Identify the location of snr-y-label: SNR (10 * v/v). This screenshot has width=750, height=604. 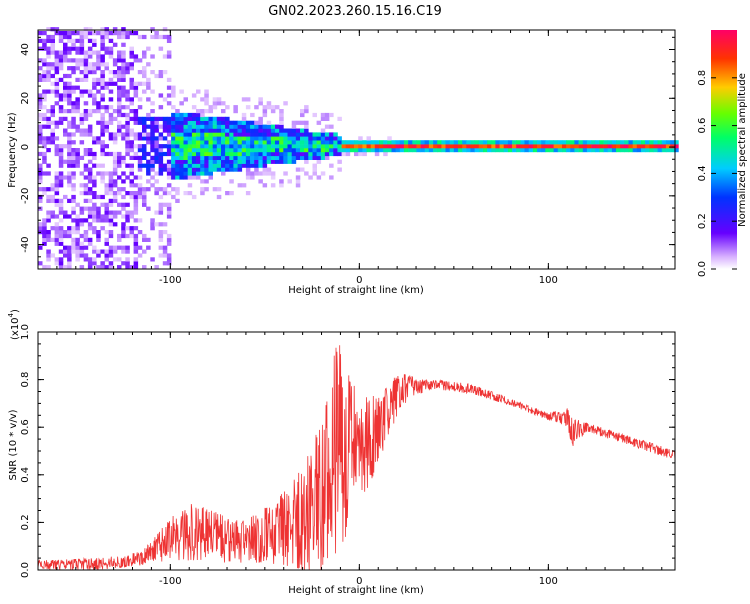
(13, 444).